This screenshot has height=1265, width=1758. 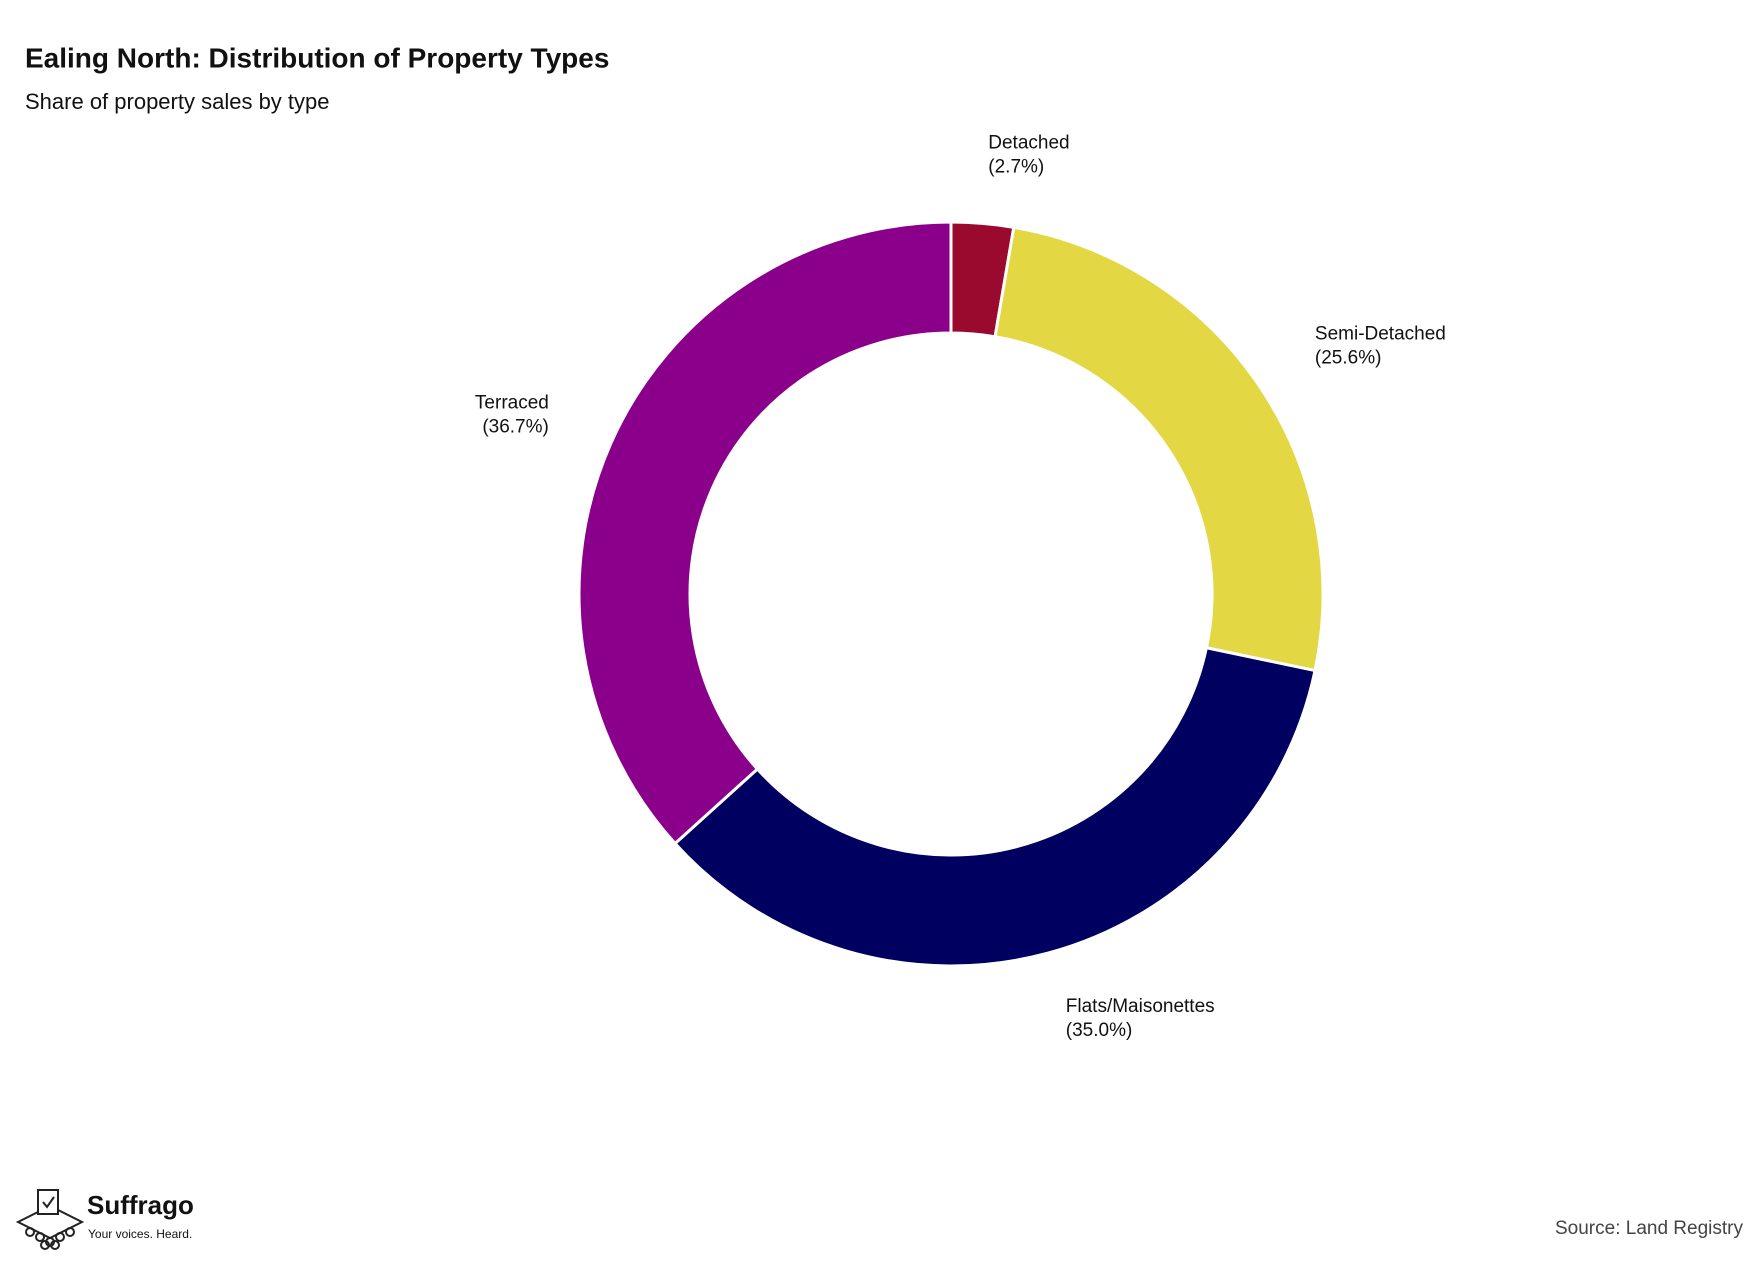 I want to click on source-note: Source: Land Registry, so click(x=1649, y=1228).